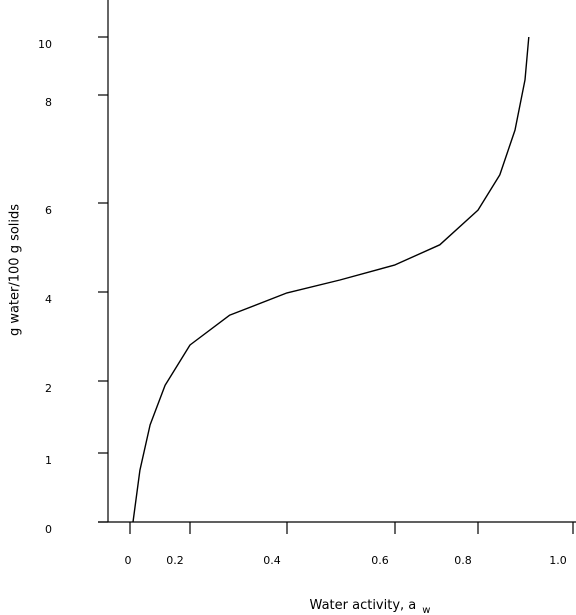 The width and height of the screenshot is (576, 615). I want to click on x-axis-title: Water activity, a w, so click(370, 606).